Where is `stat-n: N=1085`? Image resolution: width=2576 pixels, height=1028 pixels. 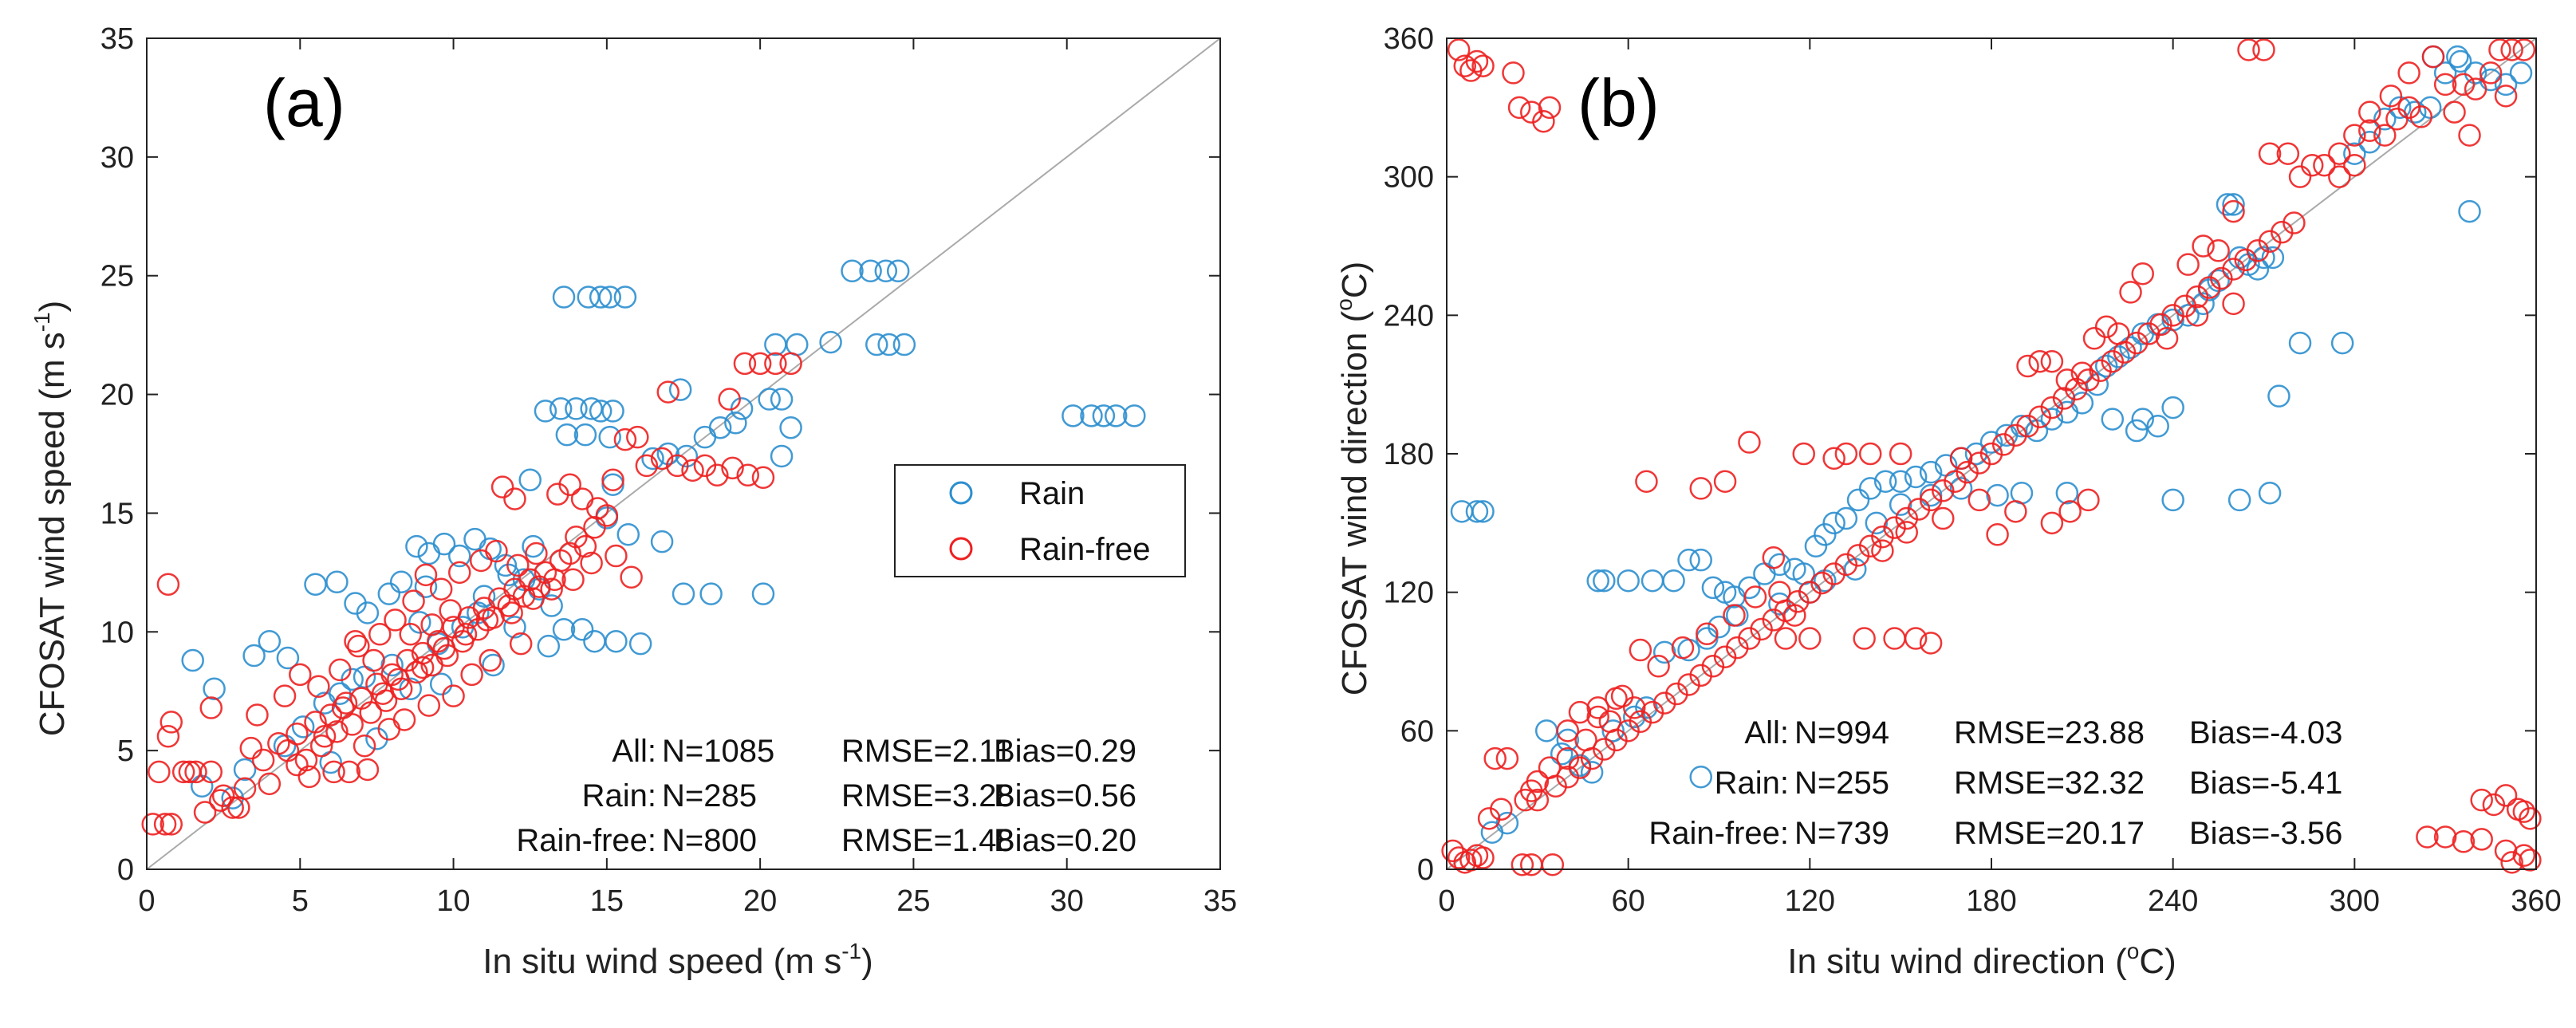
stat-n: N=1085 is located at coordinates (718, 751).